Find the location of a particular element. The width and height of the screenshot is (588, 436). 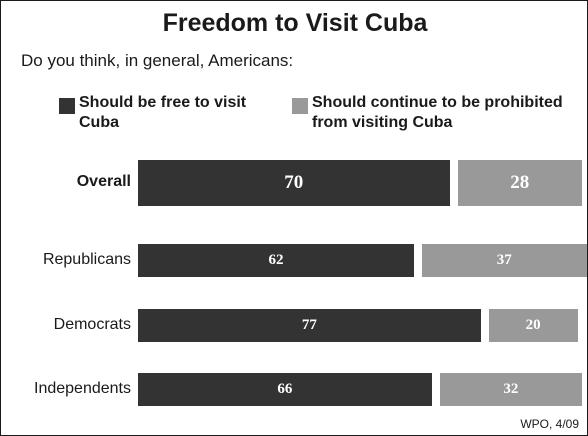

bar-value-label: 62 is located at coordinates (276, 260).